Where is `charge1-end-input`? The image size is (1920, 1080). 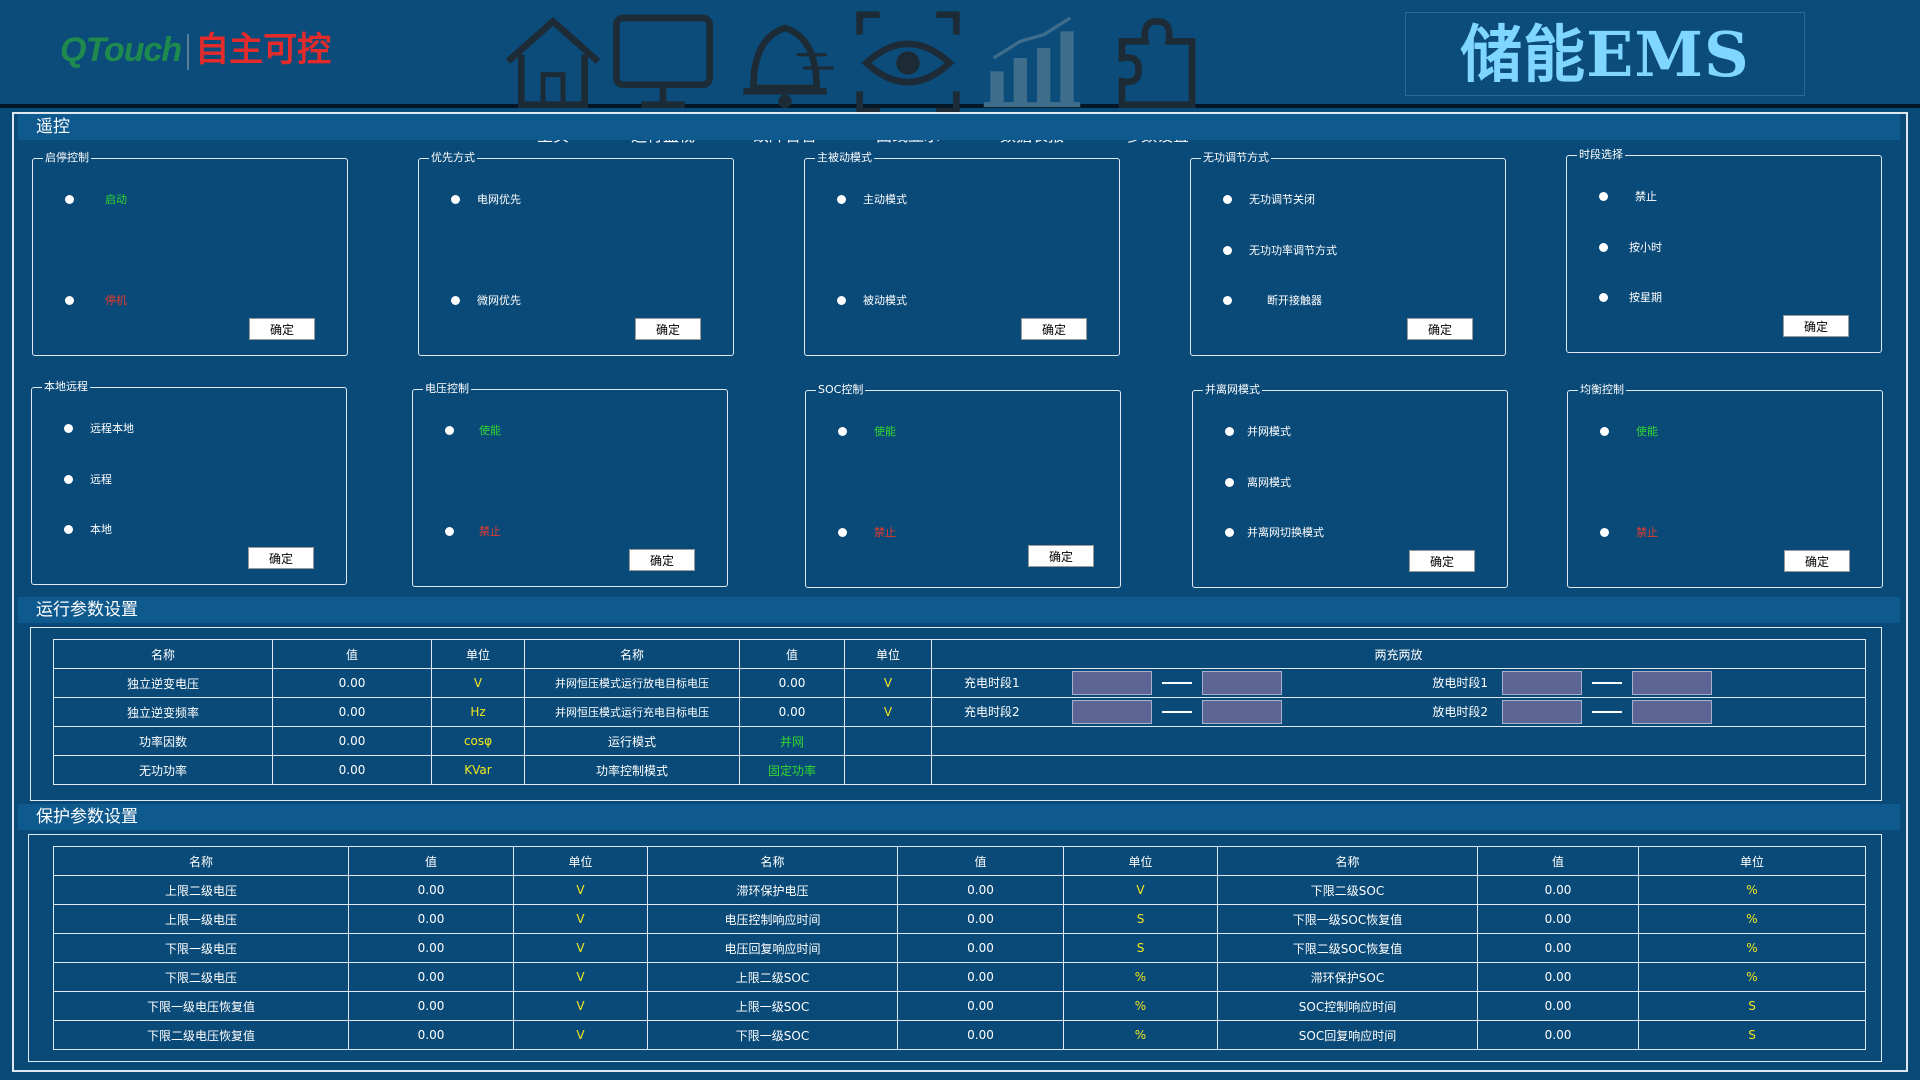
charge1-end-input is located at coordinates (1242, 683).